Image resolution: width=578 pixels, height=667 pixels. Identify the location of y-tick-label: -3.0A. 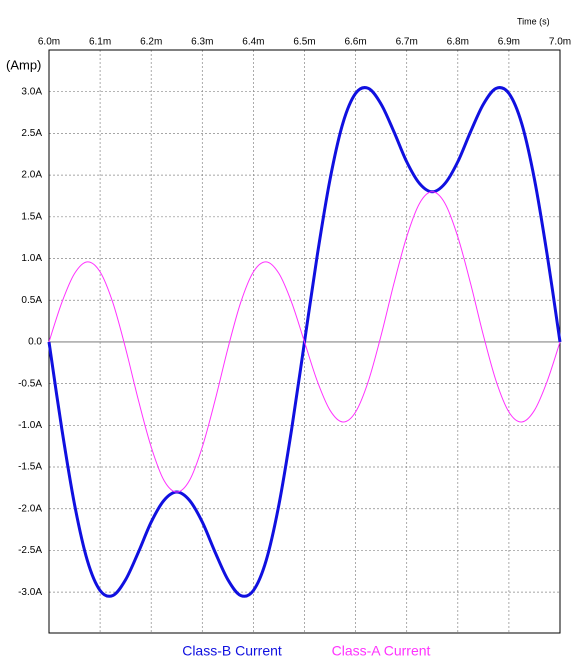
(30, 592).